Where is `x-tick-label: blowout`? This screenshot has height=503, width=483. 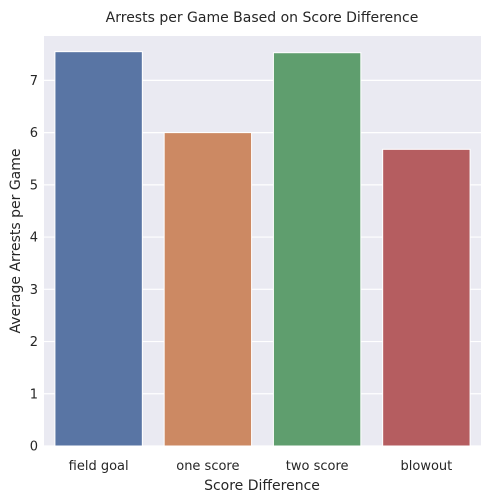
x-tick-label: blowout is located at coordinates (427, 466).